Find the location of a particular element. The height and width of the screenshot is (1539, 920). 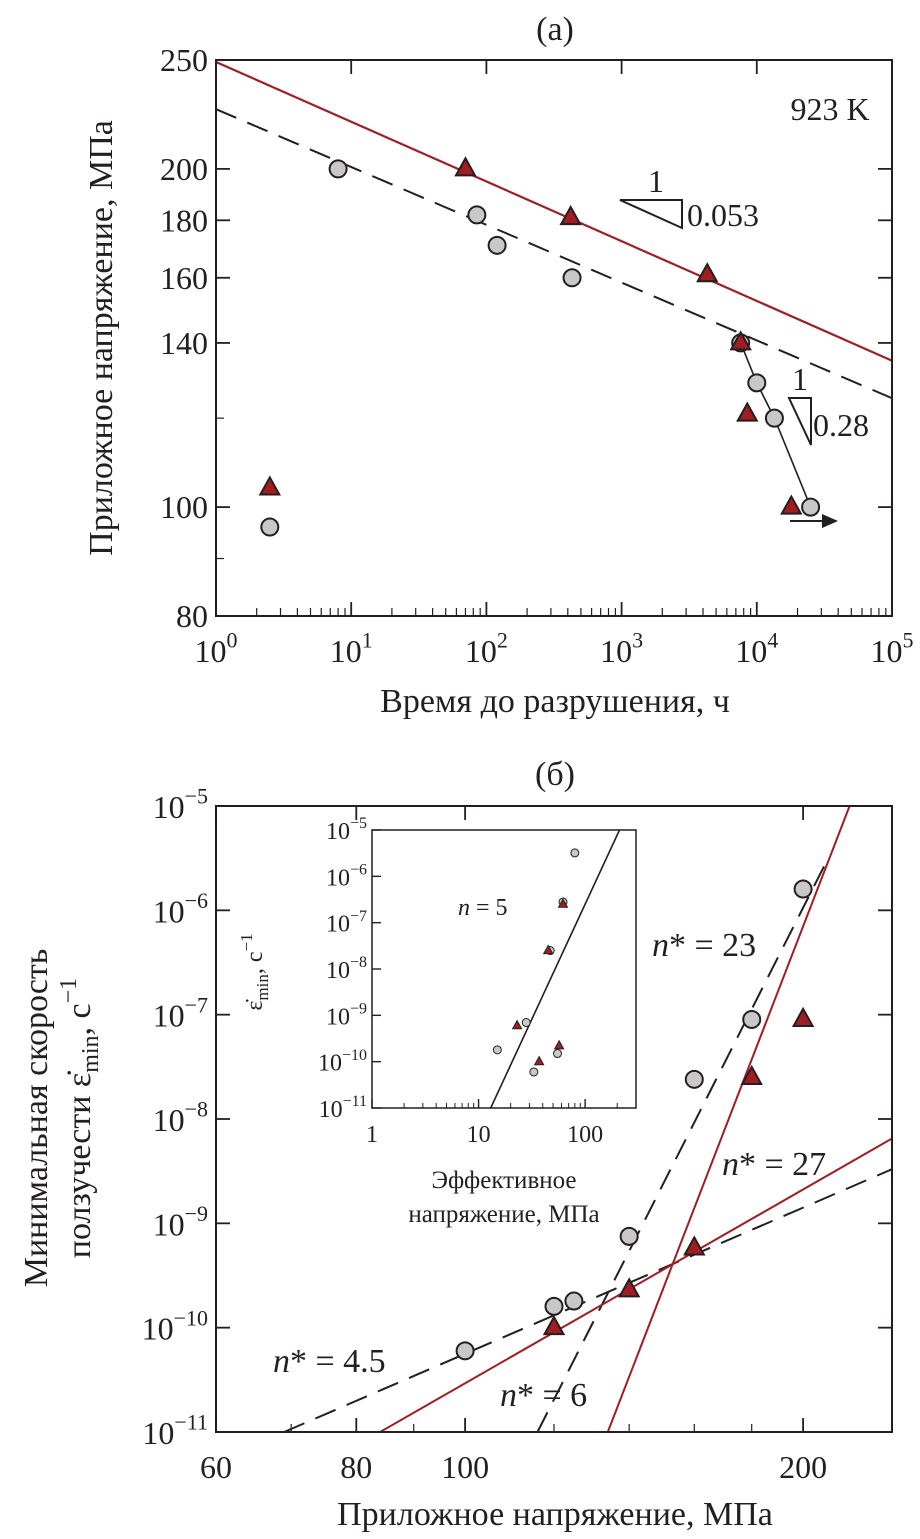

inset-x-axis-label-line2: напряжение, МПа is located at coordinates (503, 1214).